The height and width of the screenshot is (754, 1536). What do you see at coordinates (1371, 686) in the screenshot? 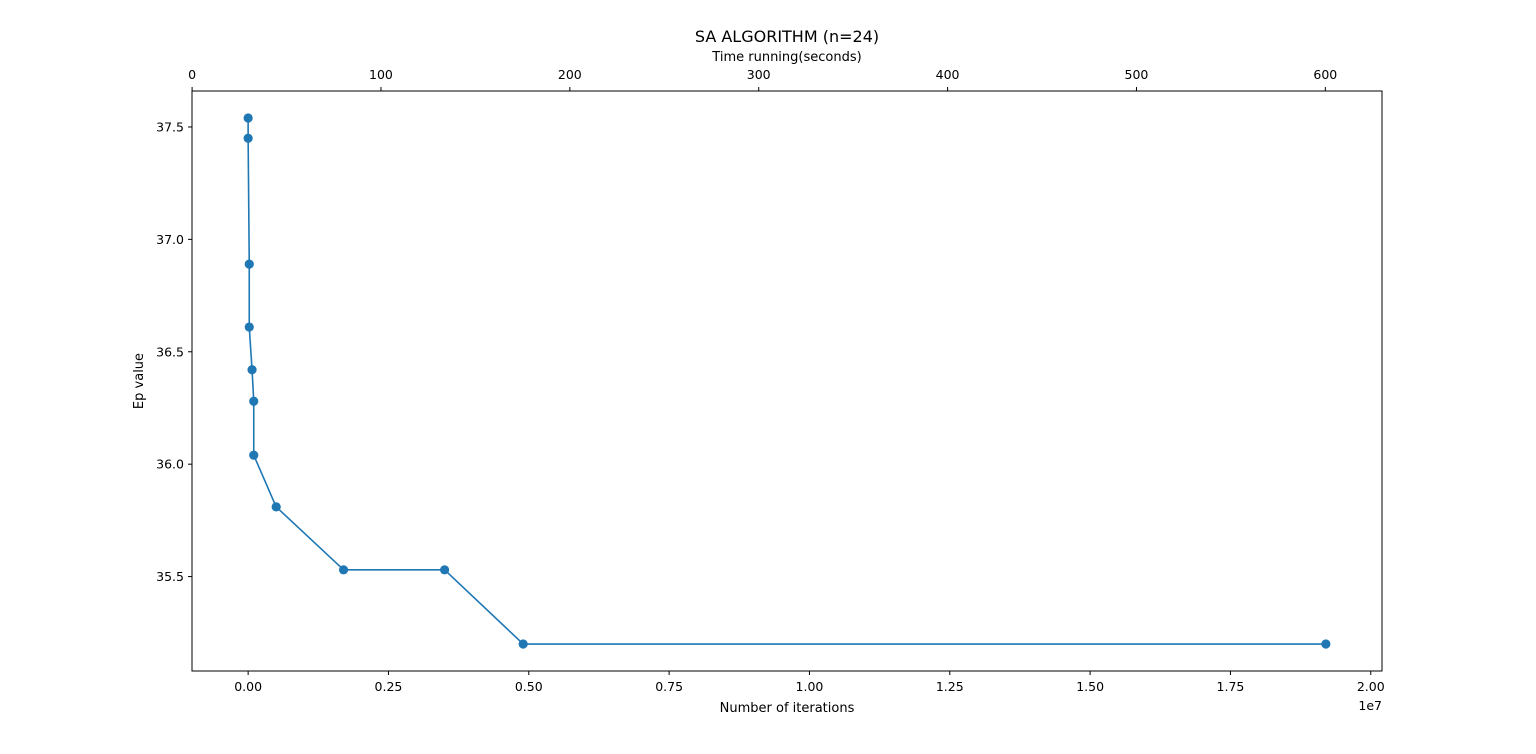
I see `x-tick-label: 2.00` at bounding box center [1371, 686].